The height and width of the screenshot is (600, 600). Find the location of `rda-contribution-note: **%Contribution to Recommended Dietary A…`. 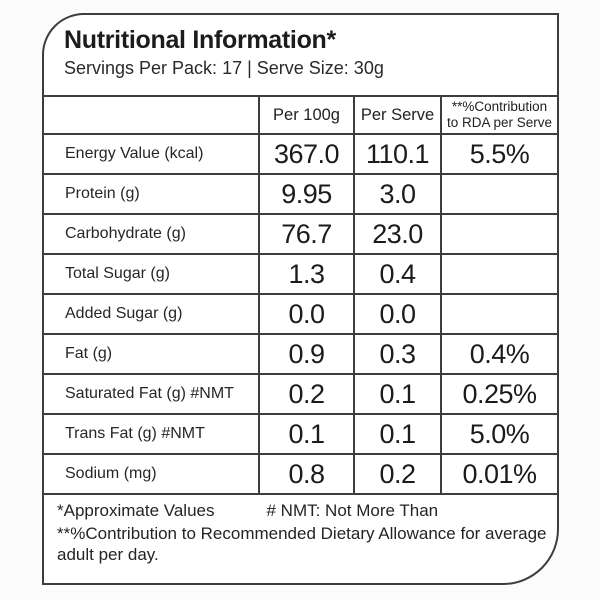

rda-contribution-note: **%Contribution to Recommended Dietary A… is located at coordinates (302, 544).